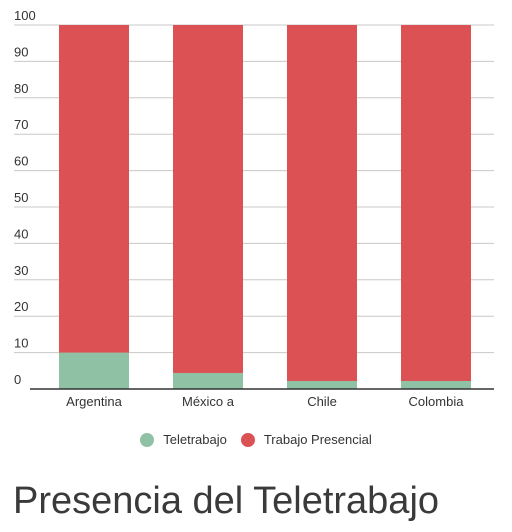 Image resolution: width=512 pixels, height=532 pixels. Describe the element at coordinates (21, 306) in the screenshot. I see `y-tick-label: 20` at that location.